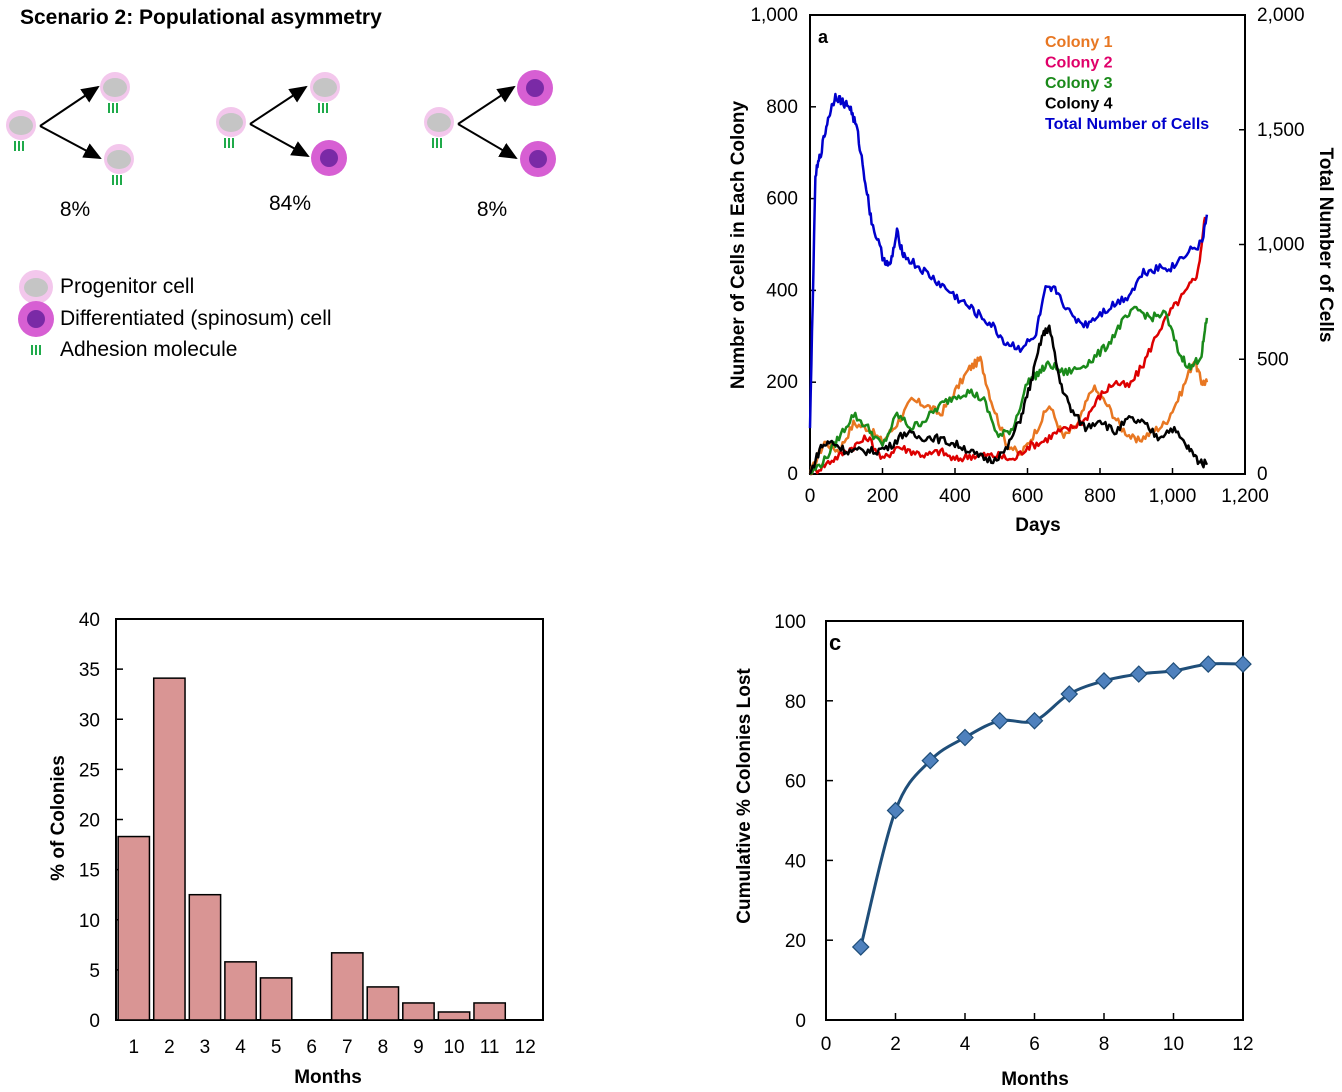 This screenshot has height=1092, width=1342. What do you see at coordinates (1104, 1044) in the screenshot?
I see `x-tick-label: 8` at bounding box center [1104, 1044].